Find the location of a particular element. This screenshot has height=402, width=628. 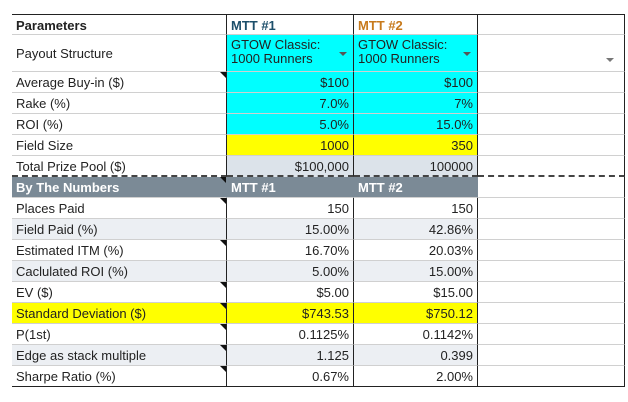

numbers-header: By The Numbers is located at coordinates (119, 187).